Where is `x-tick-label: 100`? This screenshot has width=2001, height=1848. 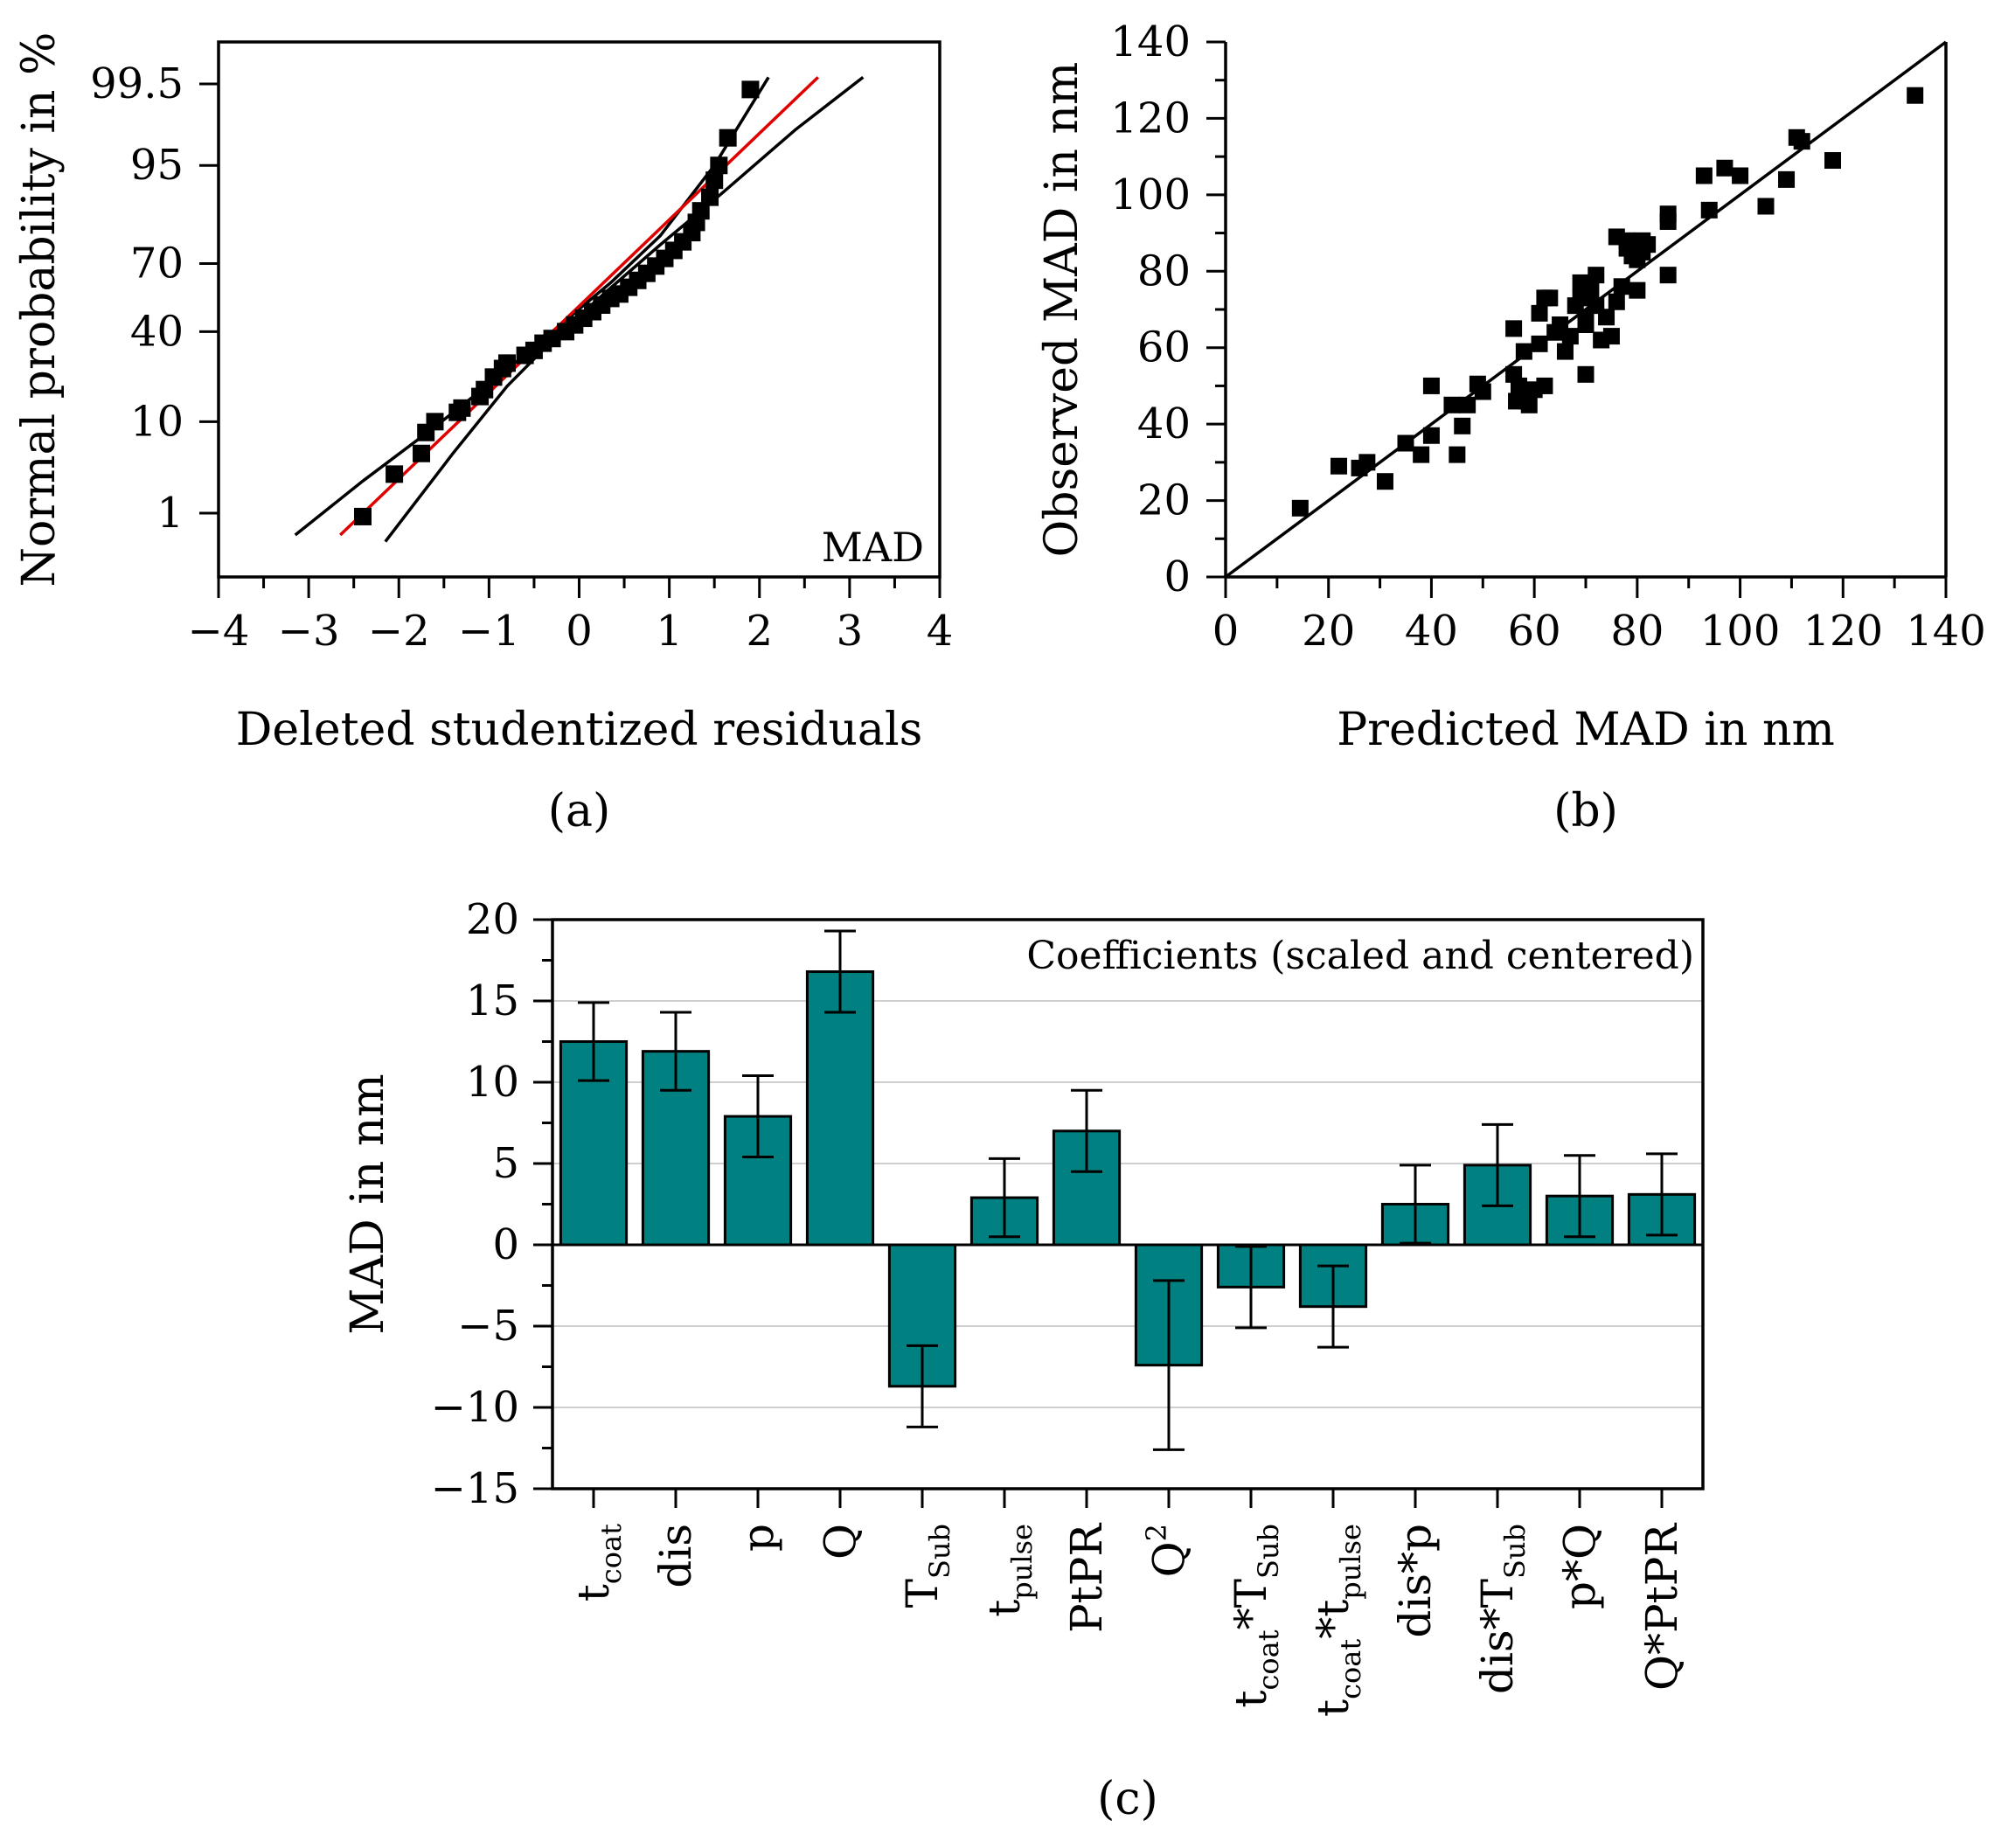 x-tick-label: 100 is located at coordinates (1740, 632).